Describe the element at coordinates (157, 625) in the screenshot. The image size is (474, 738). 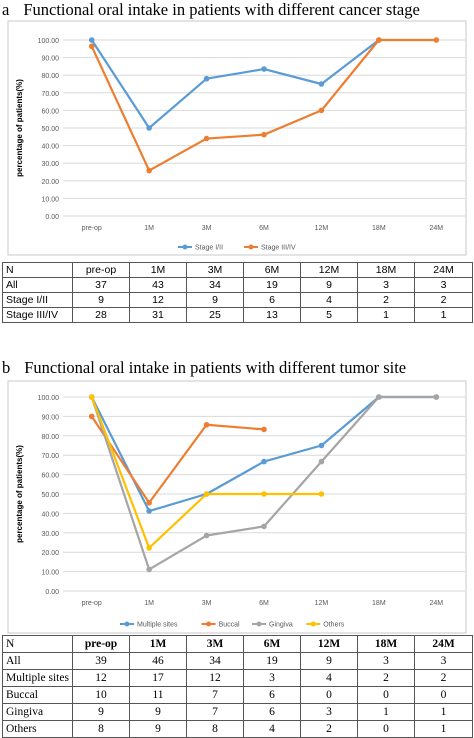
I see `legend-entry: Multiple sites` at that location.